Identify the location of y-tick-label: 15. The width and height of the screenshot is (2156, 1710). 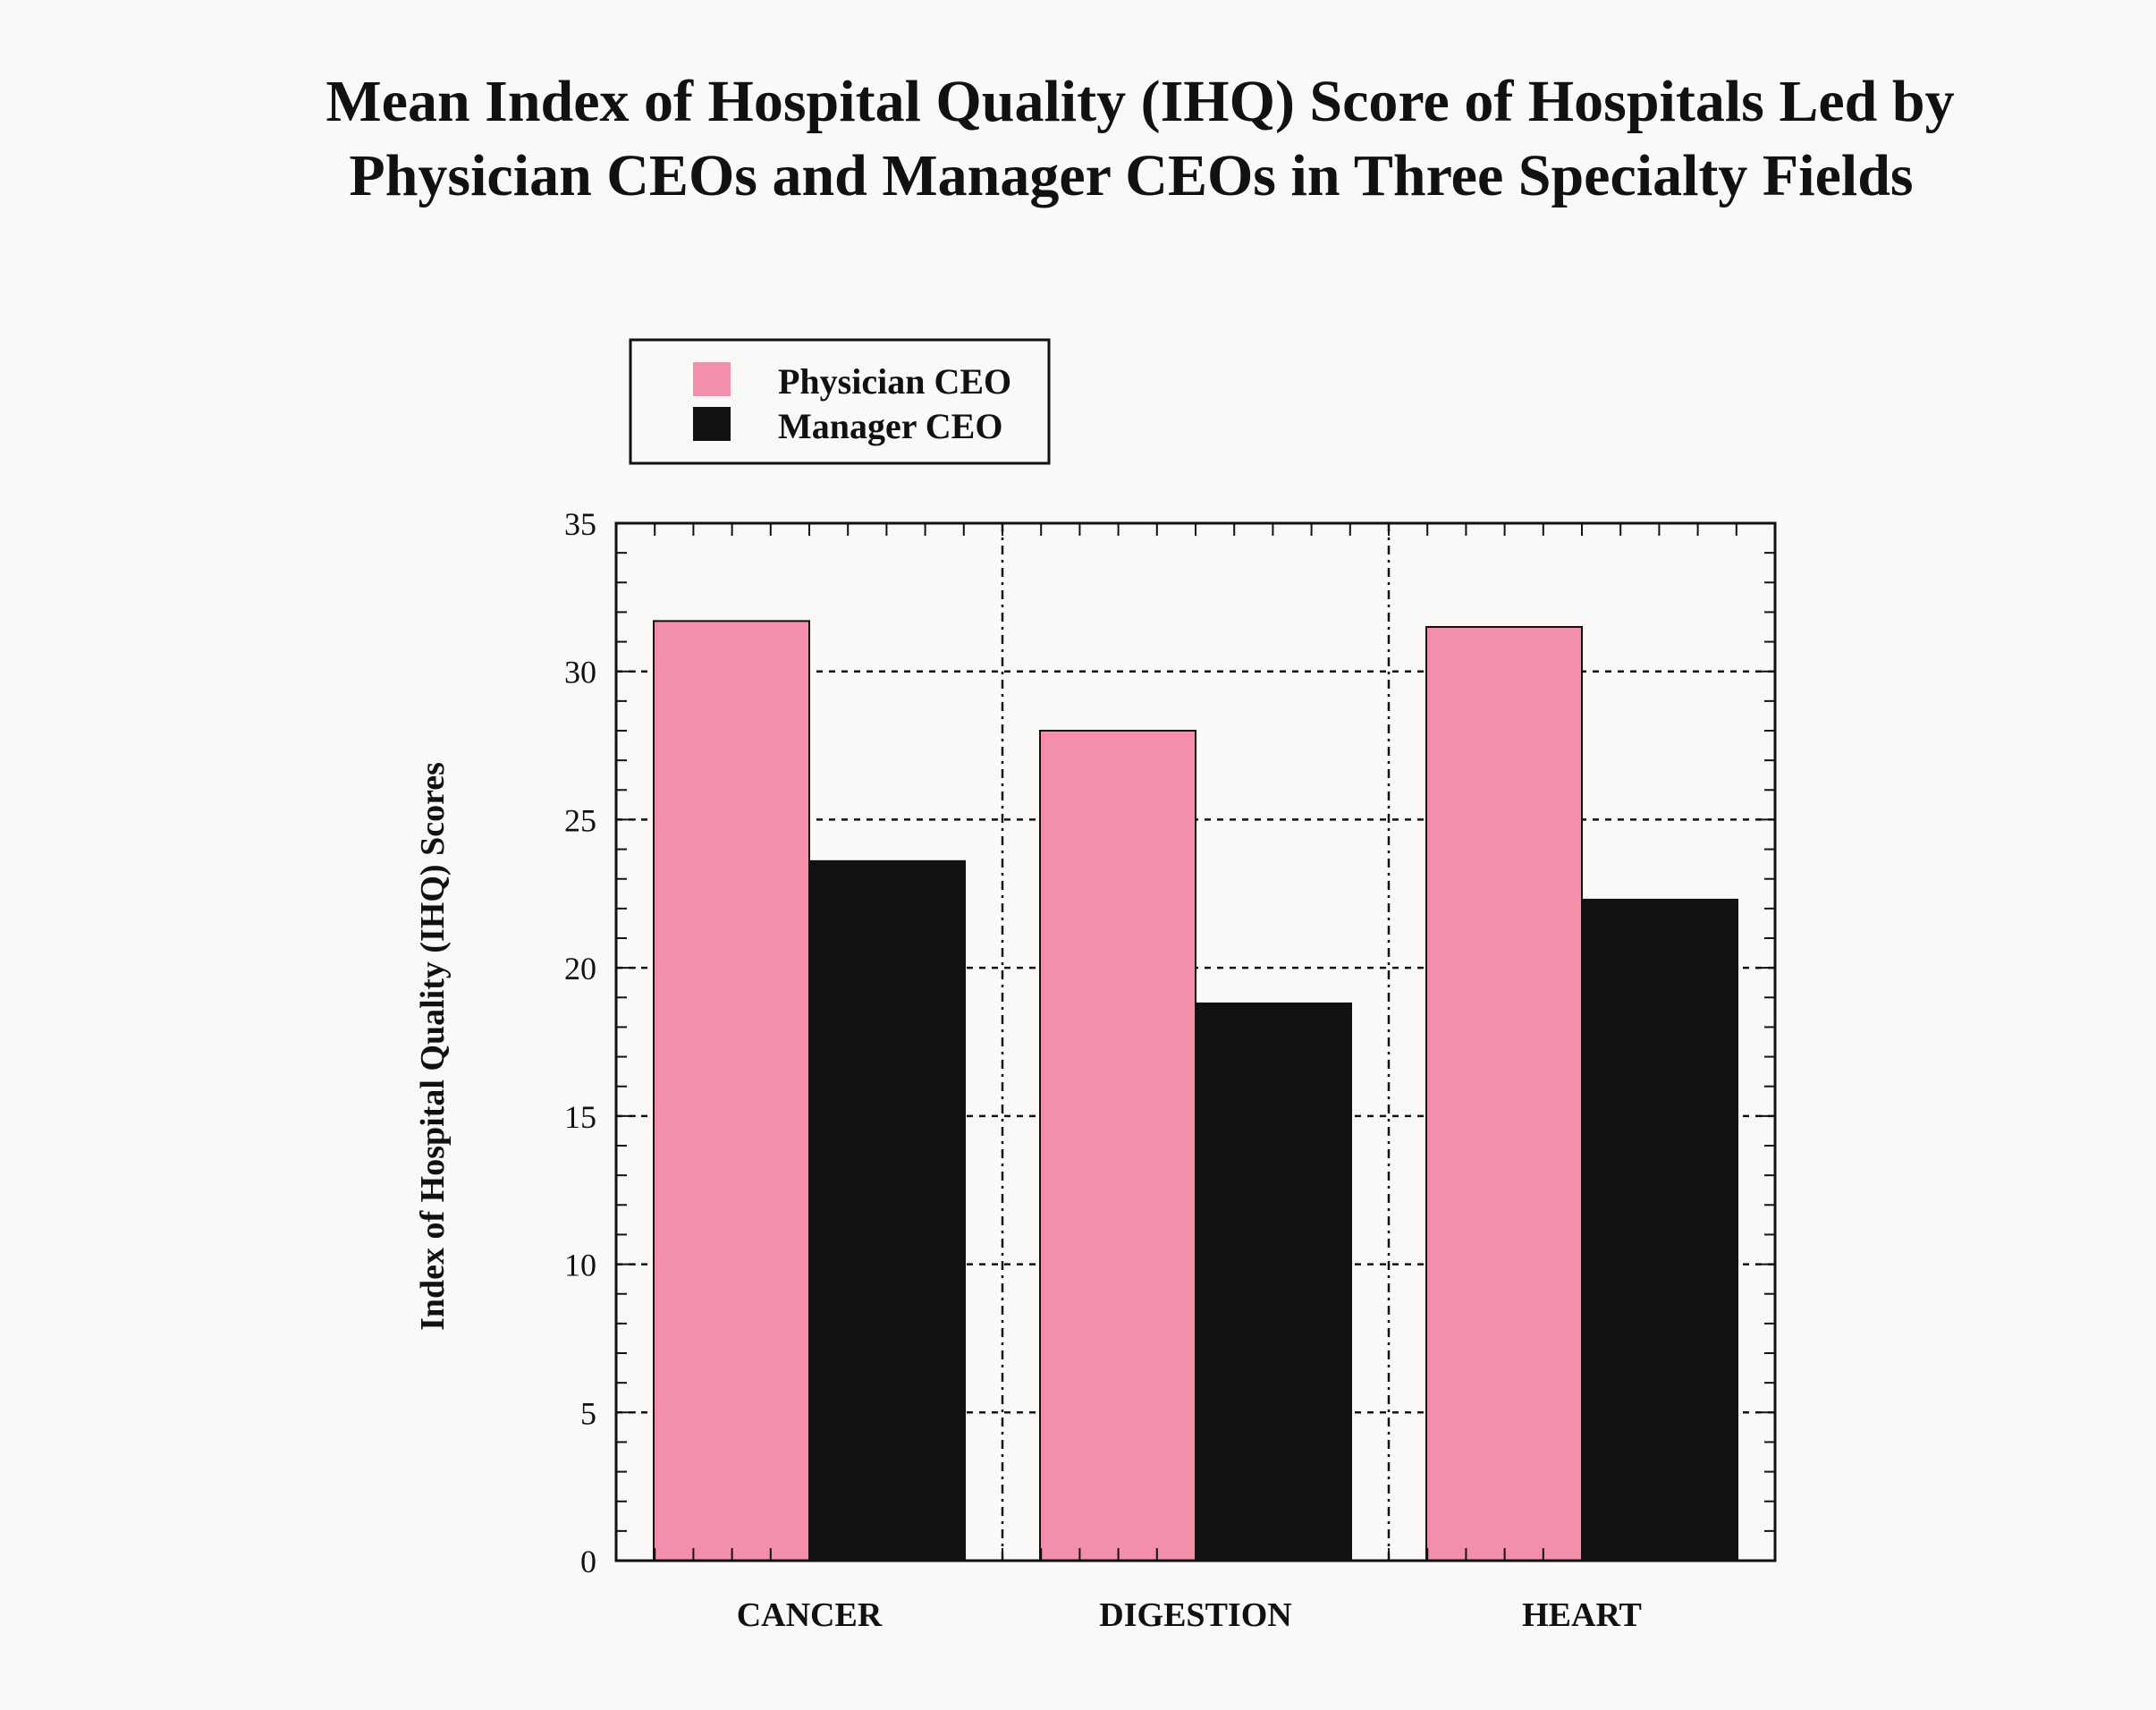
(580, 1117).